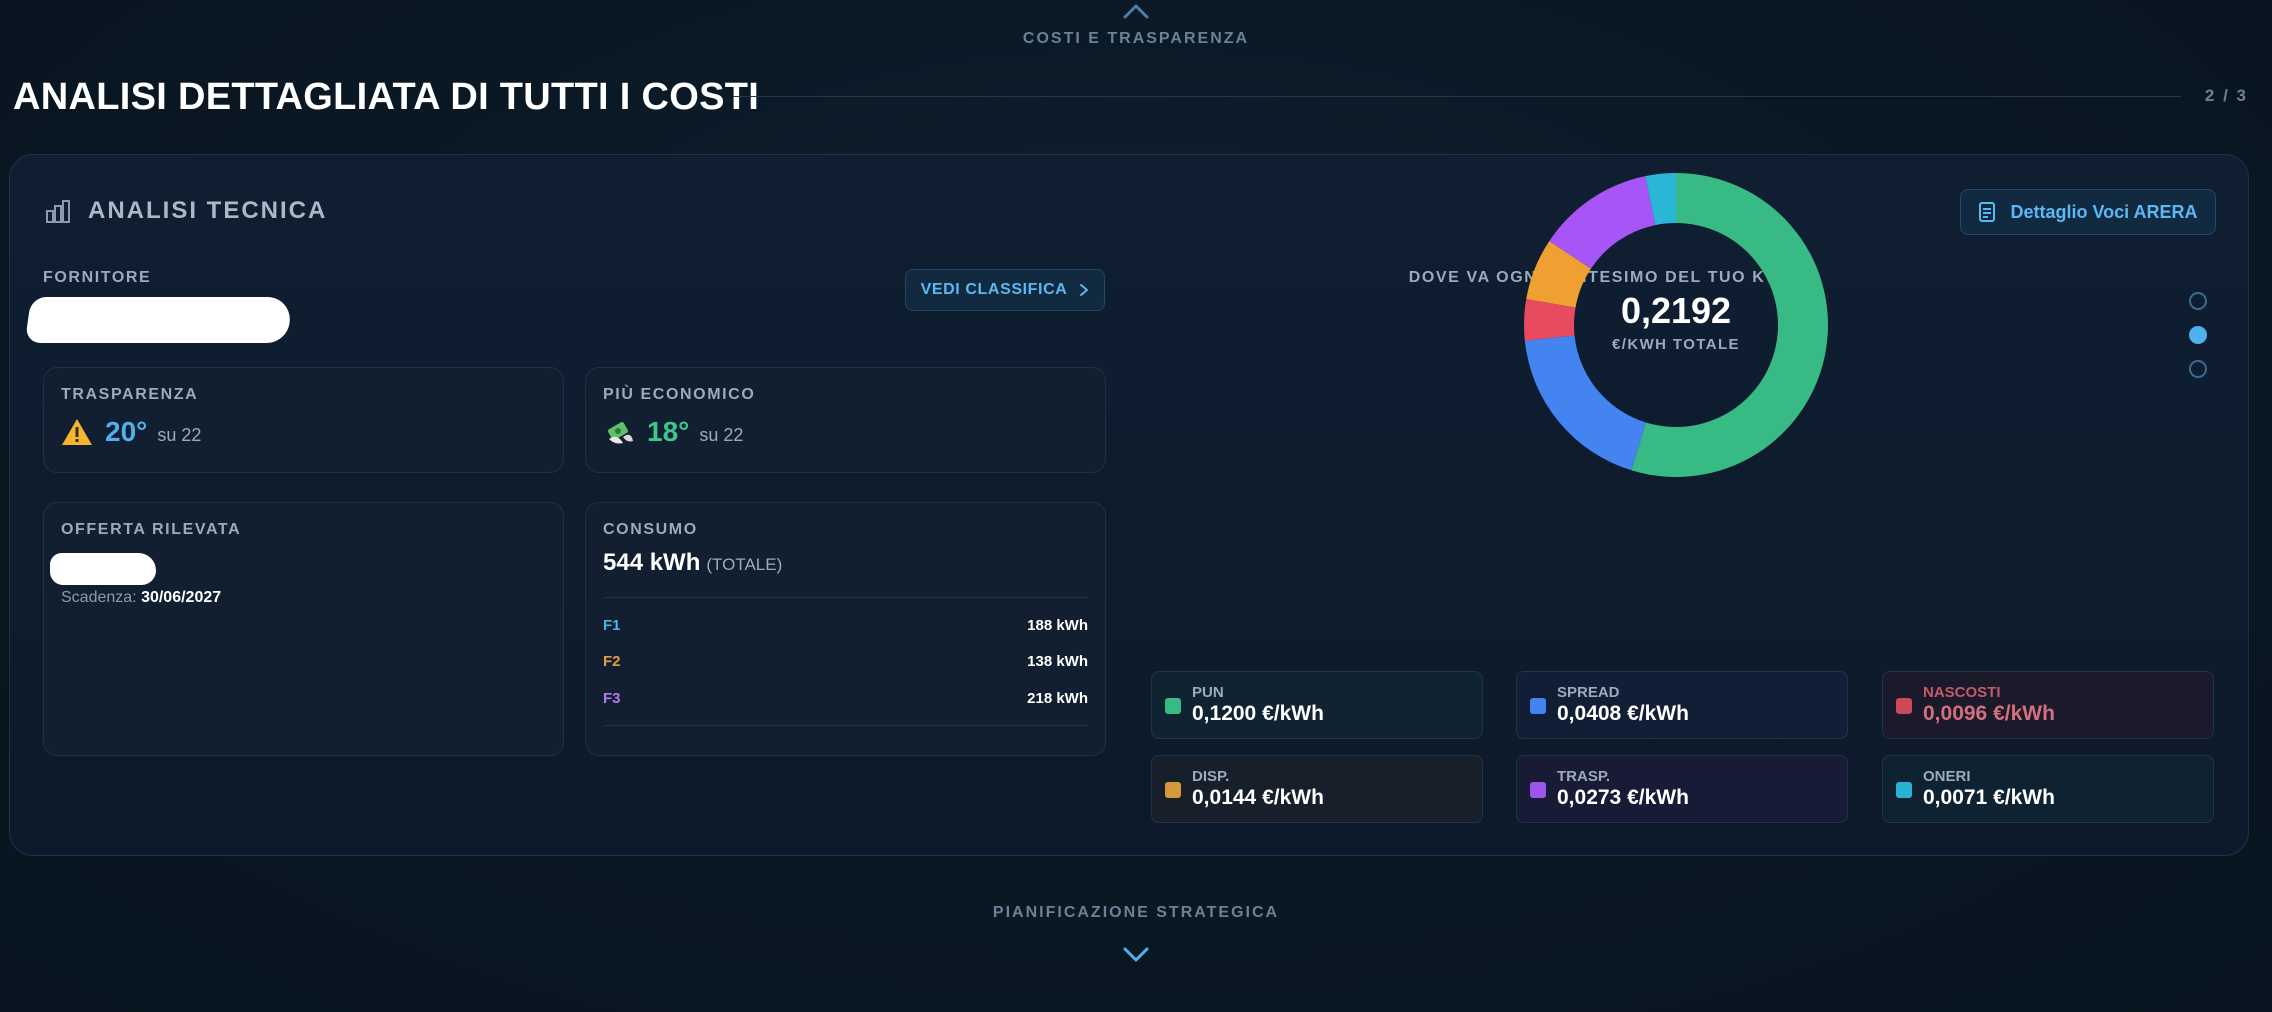 This screenshot has width=2272, height=1012. I want to click on total-cost-value: 0,2192, so click(1676, 310).